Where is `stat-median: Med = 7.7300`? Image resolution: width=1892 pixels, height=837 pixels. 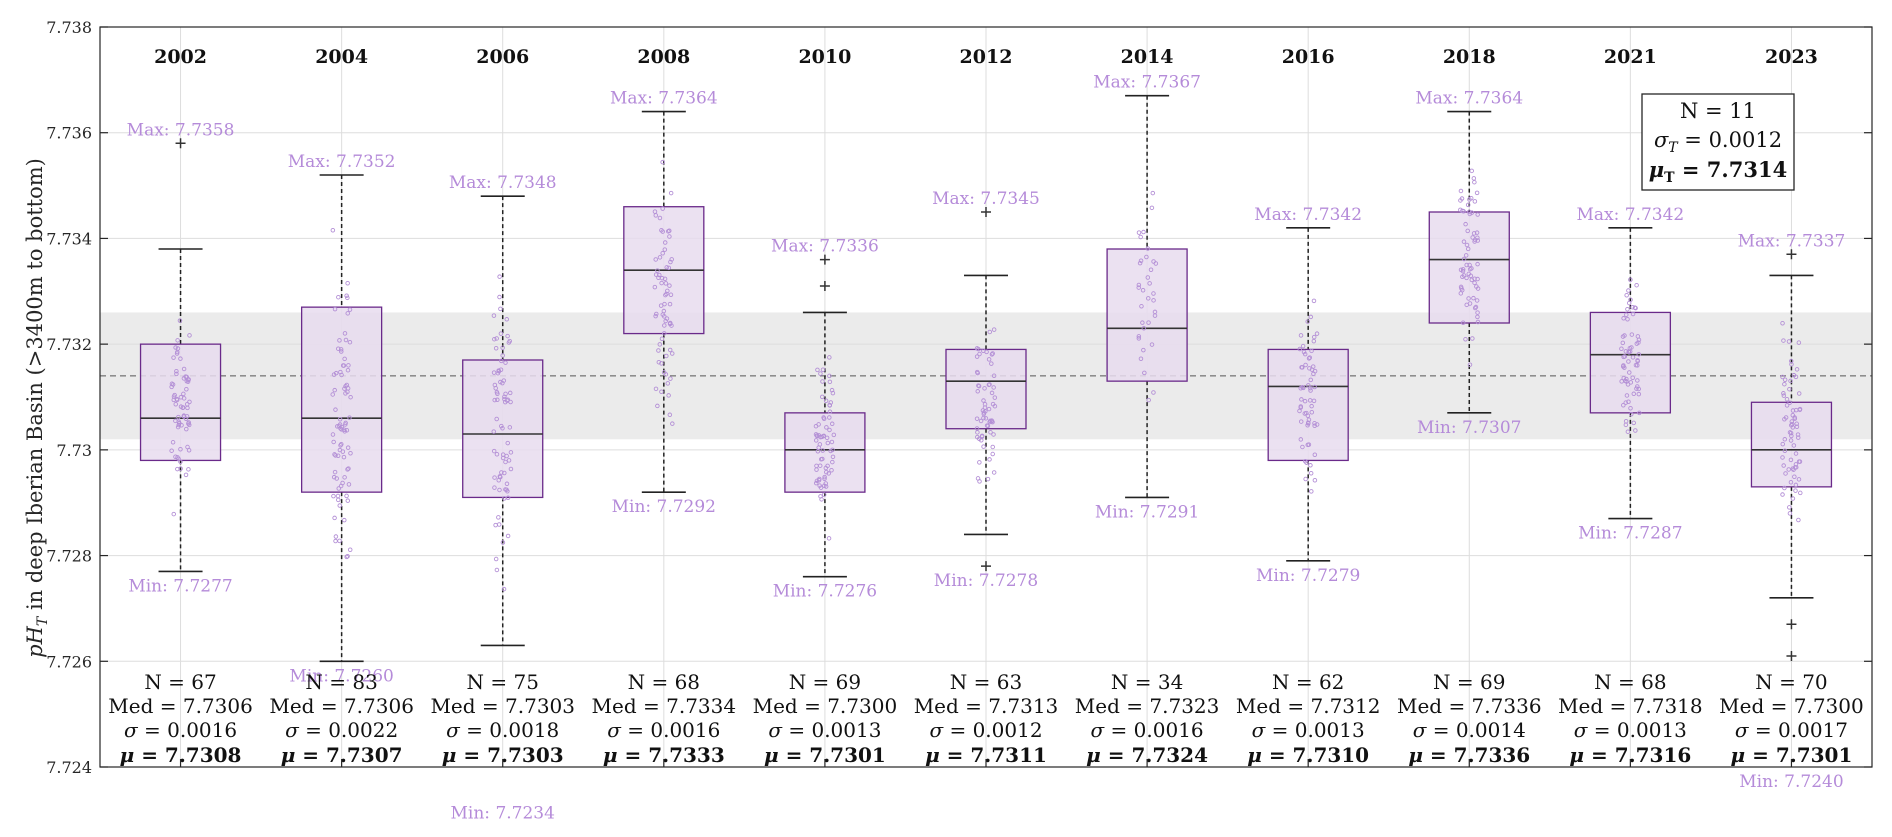
stat-median: Med = 7.7300 is located at coordinates (1791, 706).